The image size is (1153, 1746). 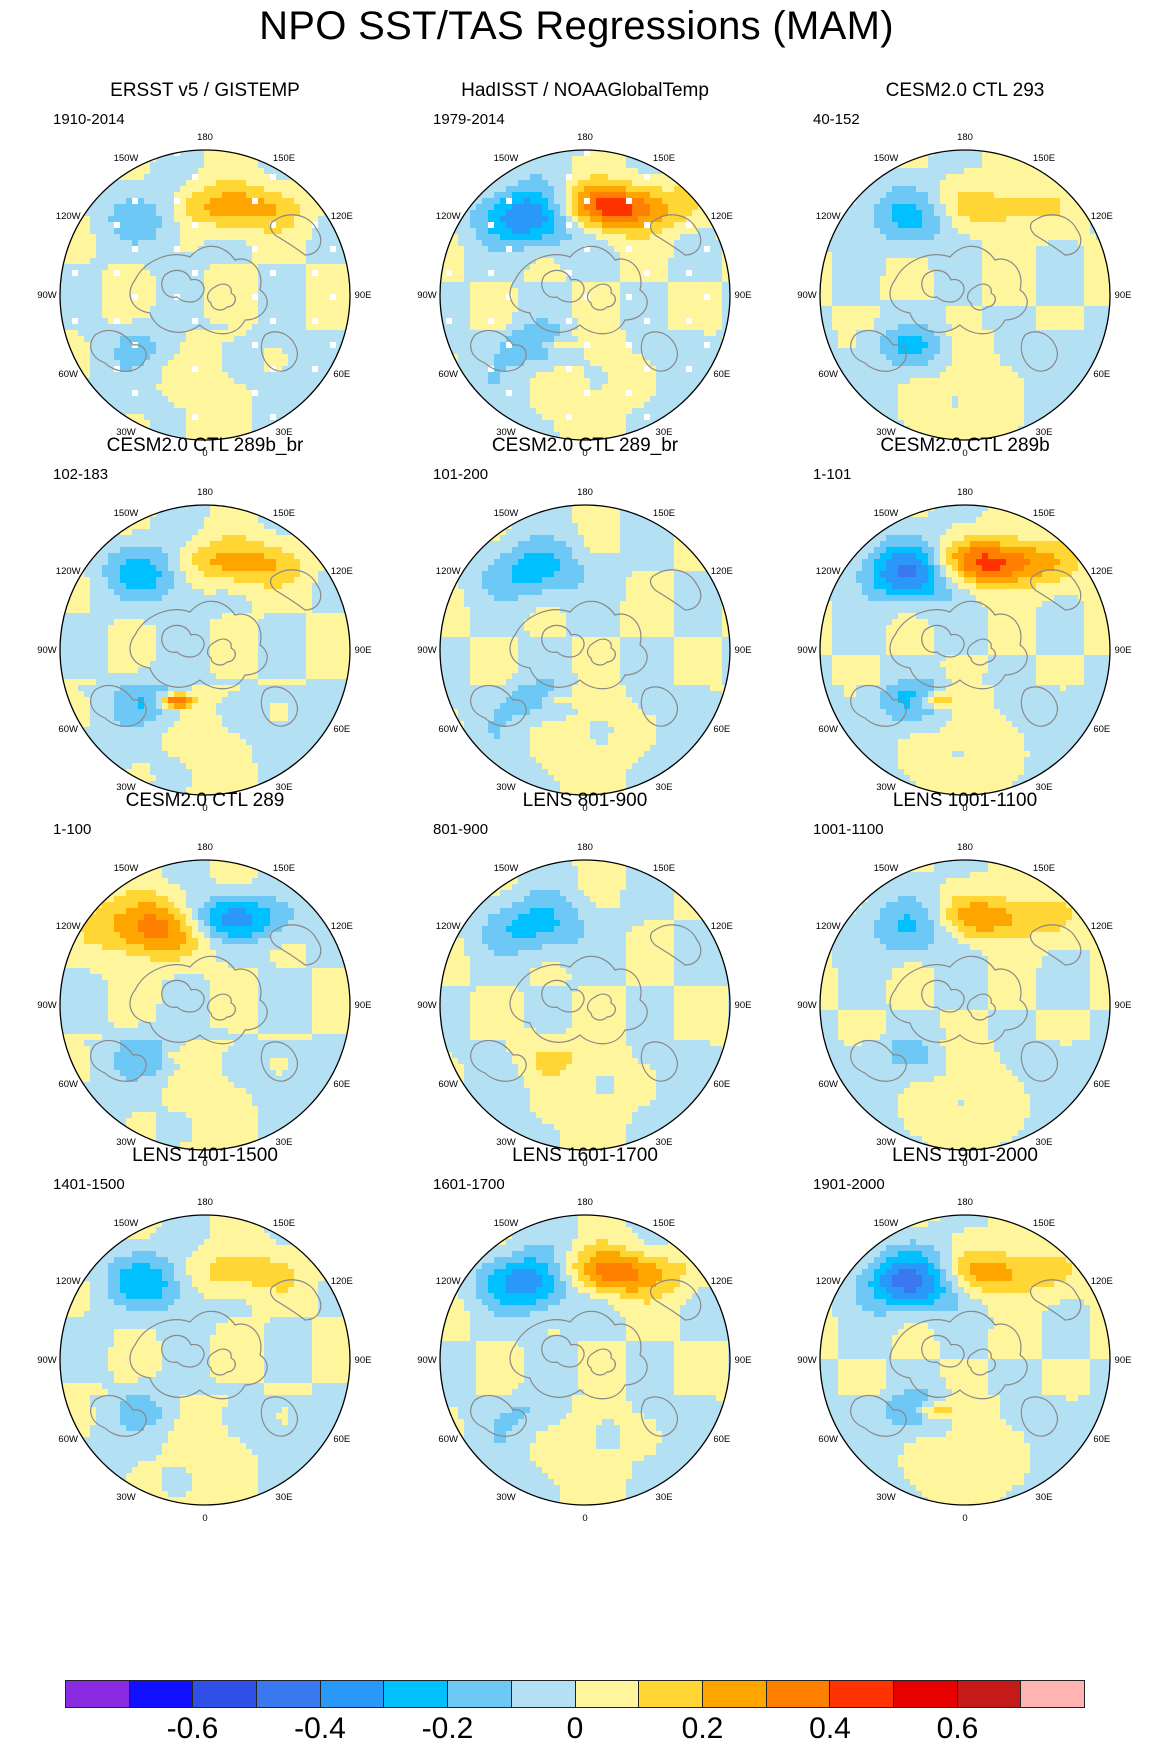 I want to click on panel-years: 1910-2014, so click(x=89, y=119).